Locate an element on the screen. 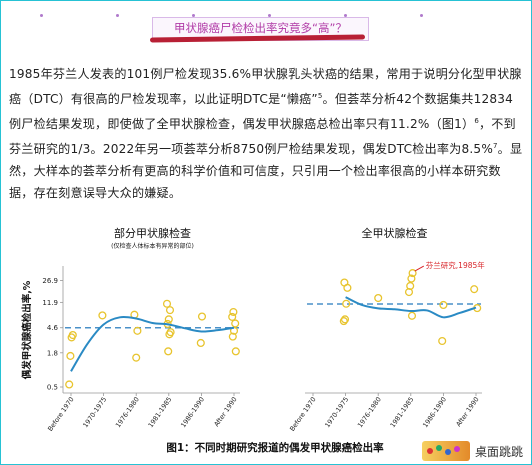 The height and width of the screenshot is (465, 532). watermark: 桌面跳跳 is located at coordinates (476, 450).